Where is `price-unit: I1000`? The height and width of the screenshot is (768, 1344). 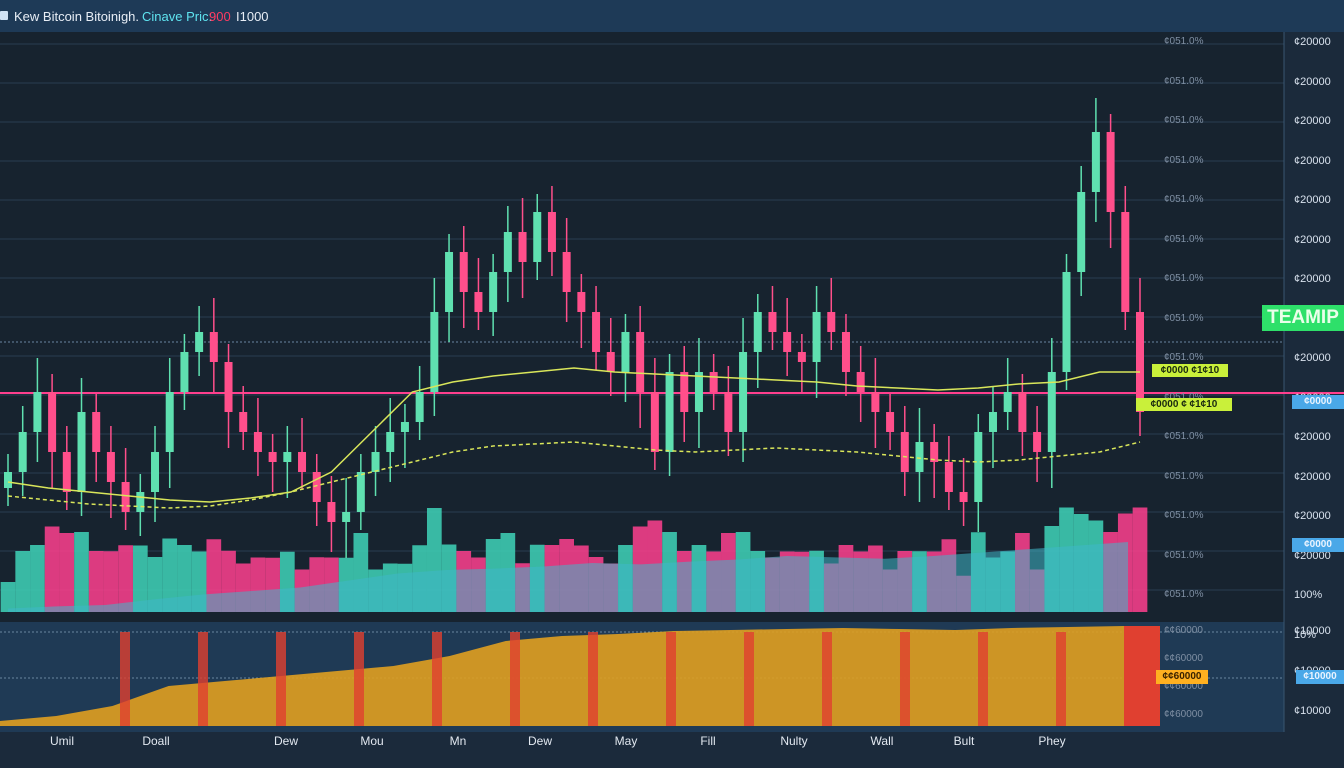
price-unit: I1000 is located at coordinates (252, 16).